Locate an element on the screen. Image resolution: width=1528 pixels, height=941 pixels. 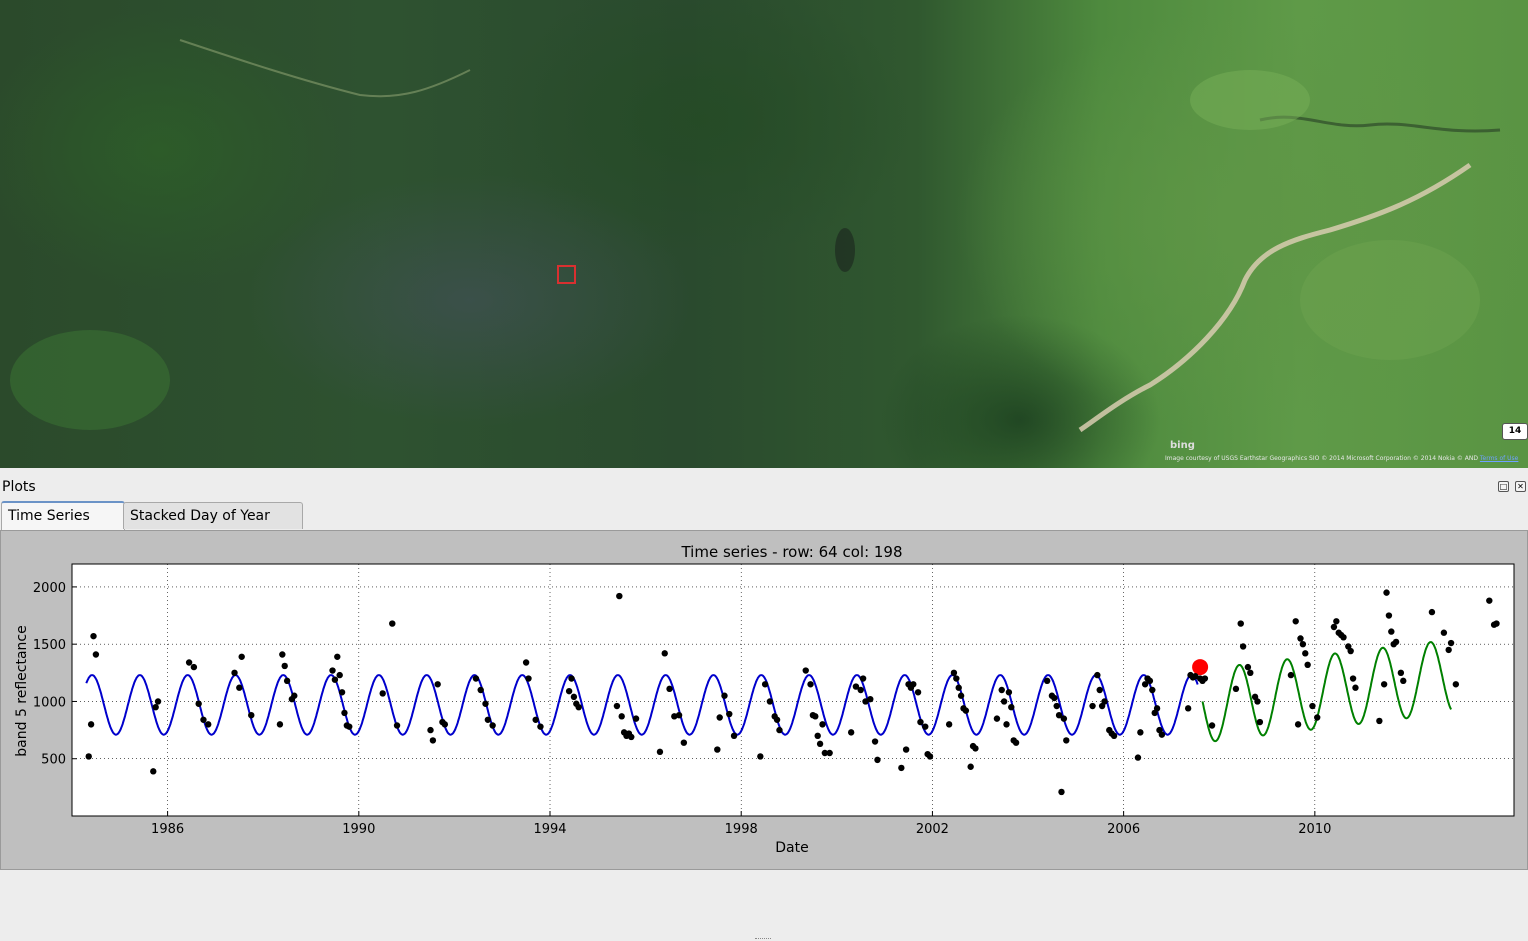
chart-title: Time series - row: 64 col: 198 is located at coordinates (791, 552).